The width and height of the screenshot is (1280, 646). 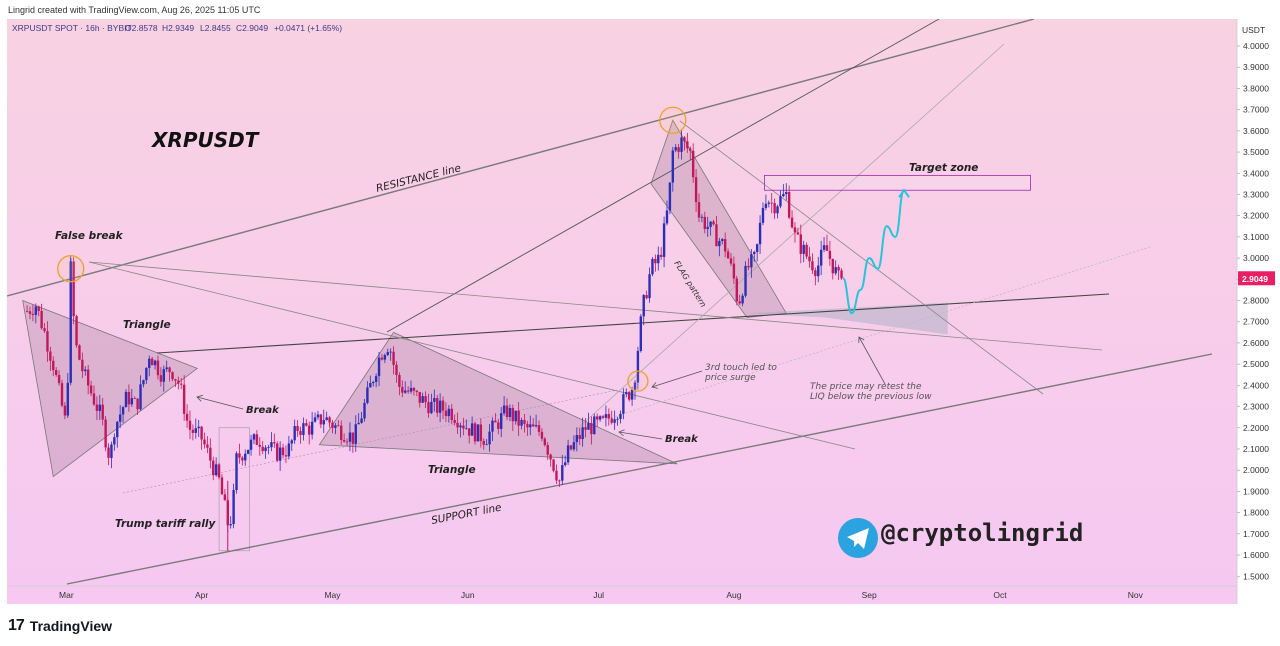 I want to click on currency-label: USDT, so click(x=1253, y=30).